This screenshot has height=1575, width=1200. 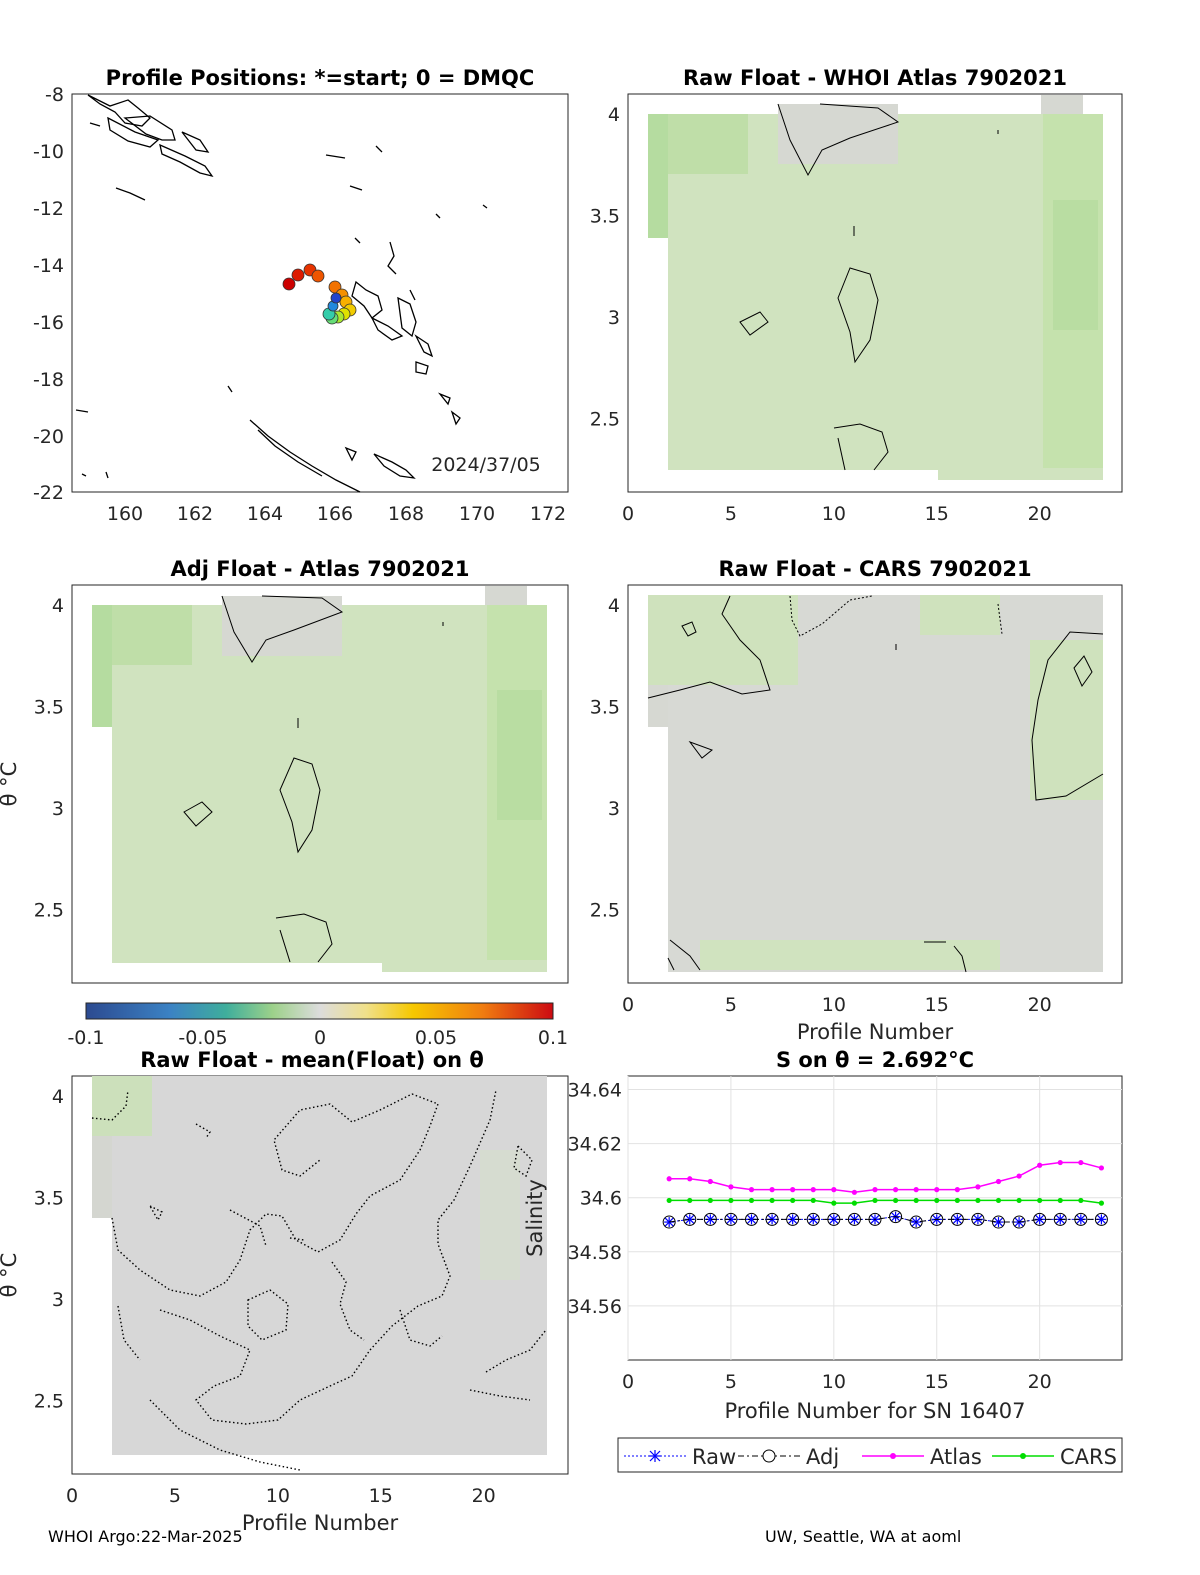 I want to click on salinity-series, so click(x=885, y=1194).